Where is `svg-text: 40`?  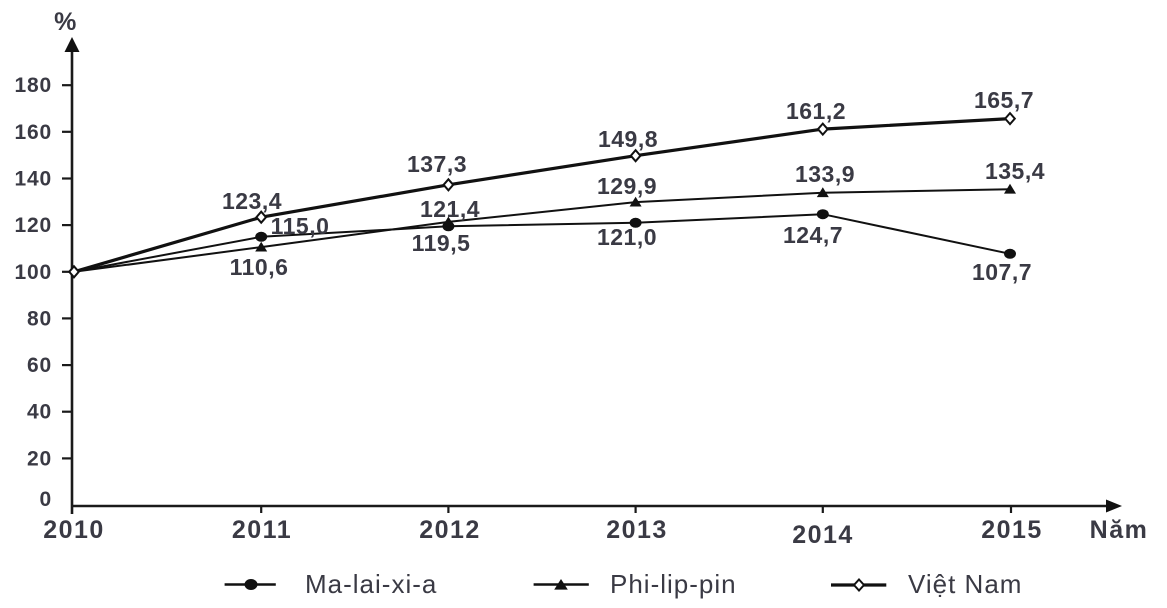 svg-text: 40 is located at coordinates (39, 412).